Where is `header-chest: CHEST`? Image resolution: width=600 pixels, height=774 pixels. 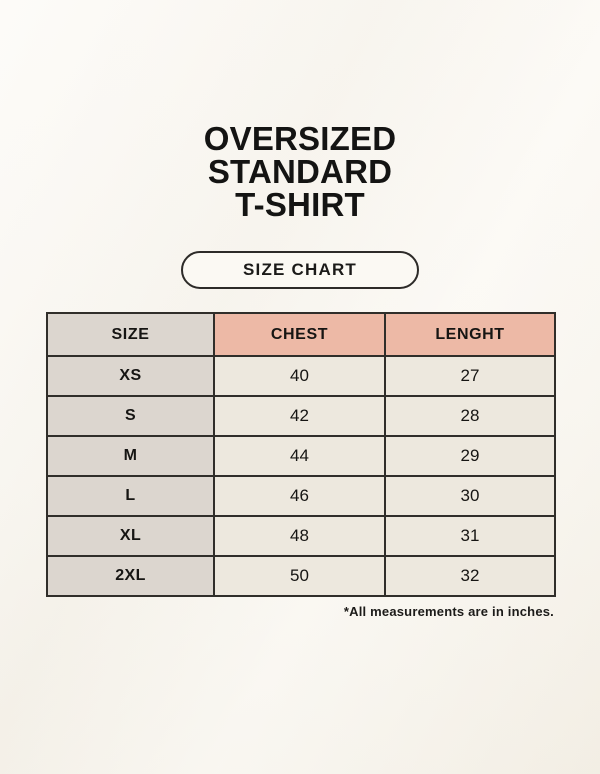
header-chest: CHEST is located at coordinates (299, 334).